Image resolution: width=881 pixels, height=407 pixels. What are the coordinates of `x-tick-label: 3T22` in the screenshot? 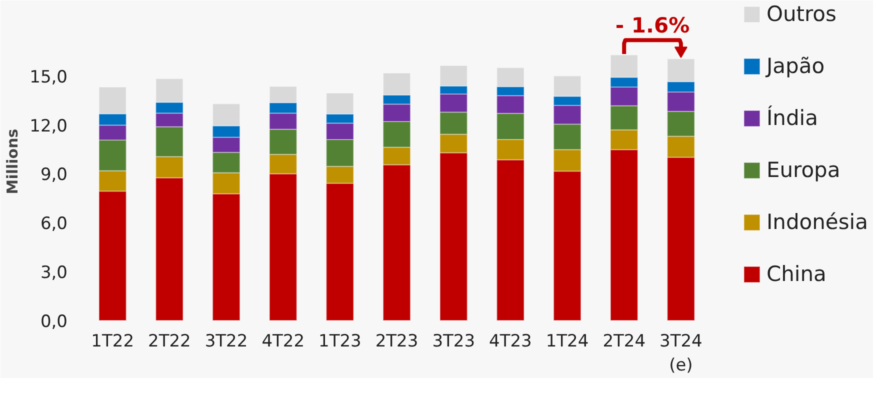 It's located at (226, 342).